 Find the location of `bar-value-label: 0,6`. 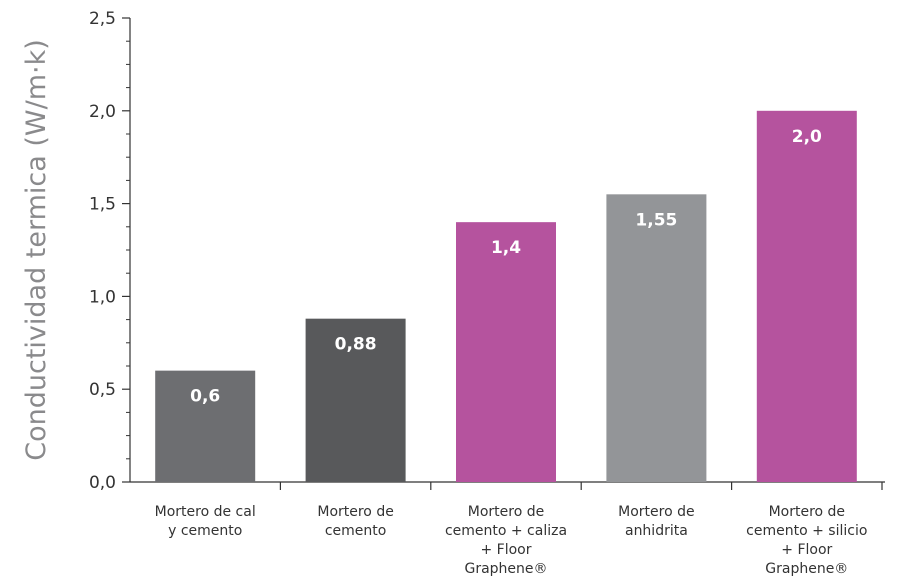

bar-value-label: 0,6 is located at coordinates (205, 397).